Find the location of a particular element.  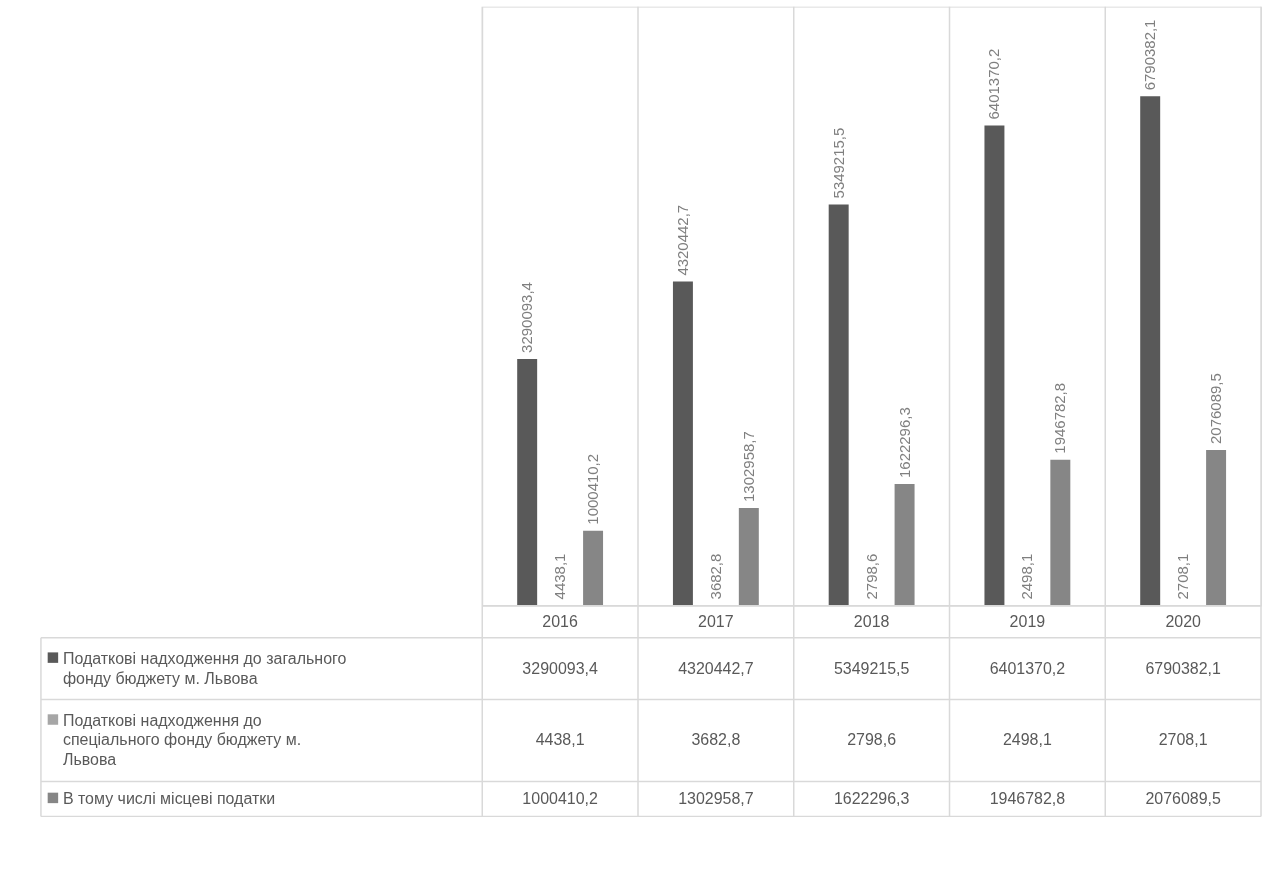

data-label: 2498,1 is located at coordinates (1027, 740).